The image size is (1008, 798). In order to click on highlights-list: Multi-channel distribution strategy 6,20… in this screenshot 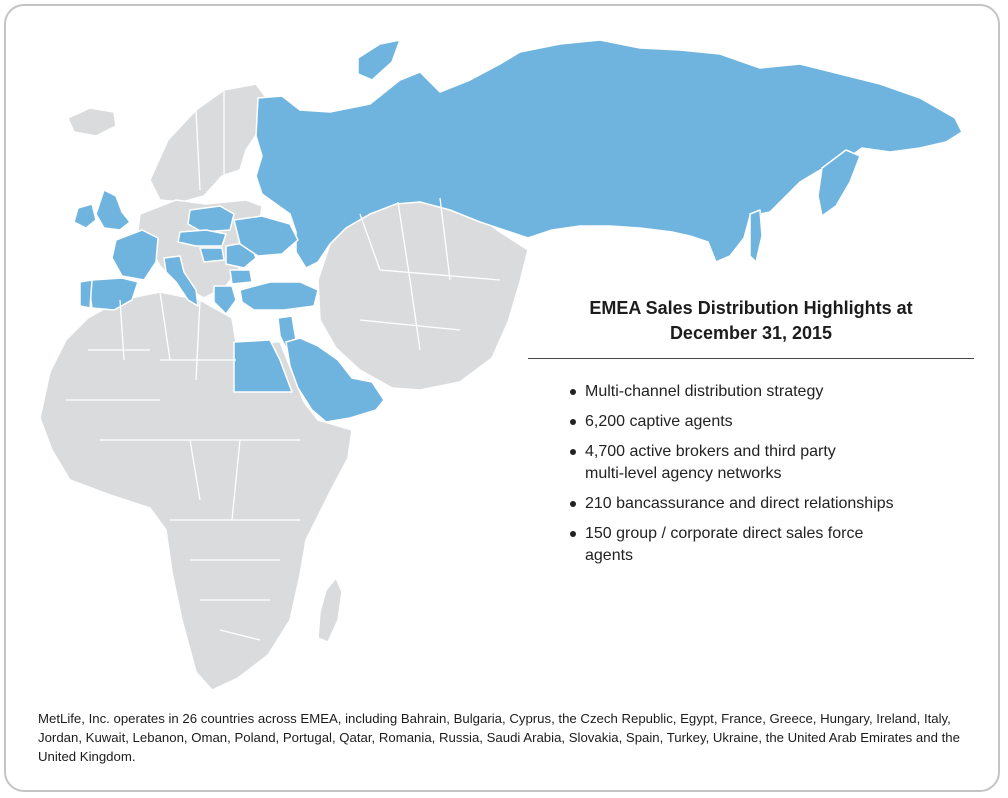, I will do `click(751, 474)`.